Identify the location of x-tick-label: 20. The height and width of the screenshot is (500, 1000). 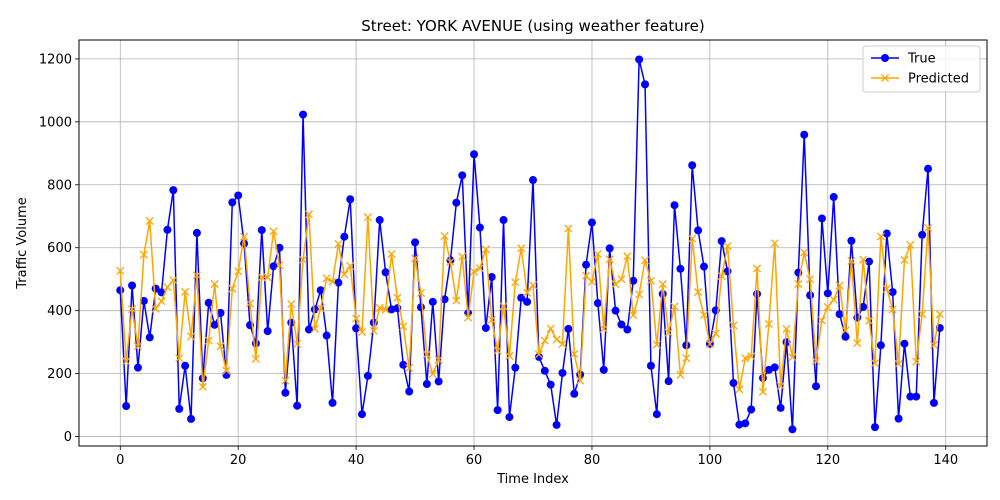
(238, 460).